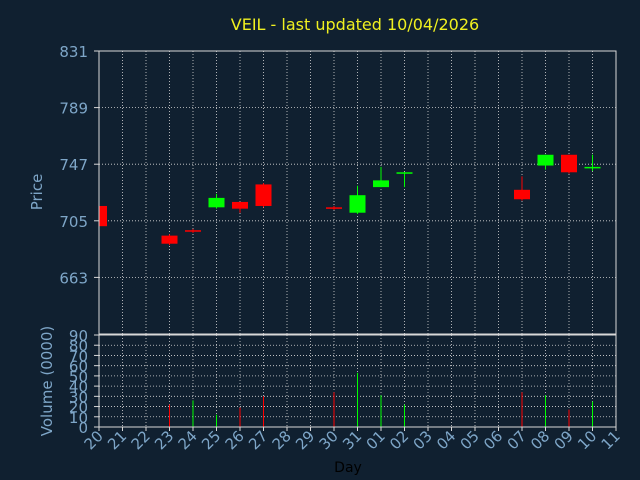  I want to click on volume-tick-label: 20, so click(78, 408).